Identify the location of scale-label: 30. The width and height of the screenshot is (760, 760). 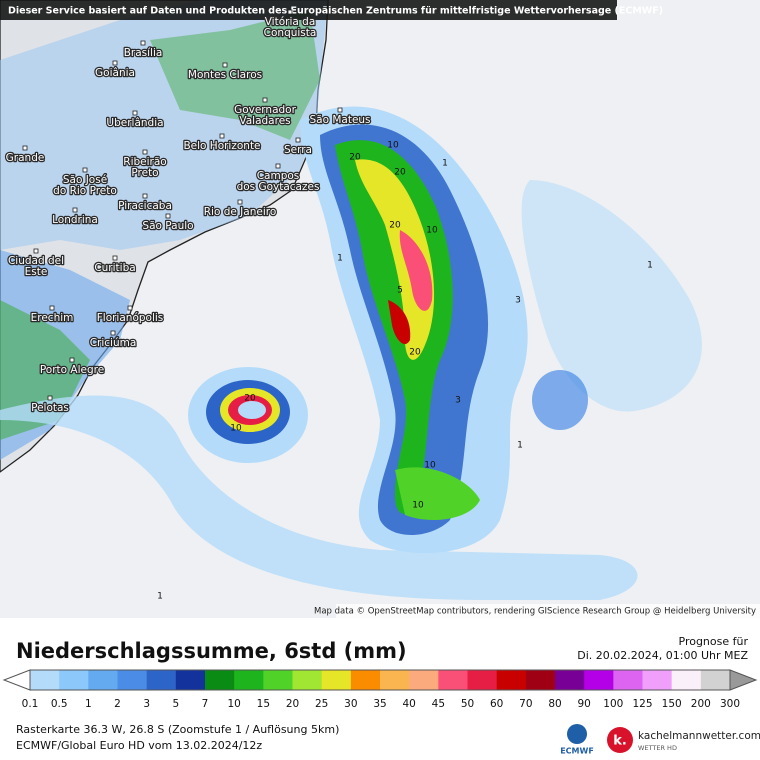
(350, 704).